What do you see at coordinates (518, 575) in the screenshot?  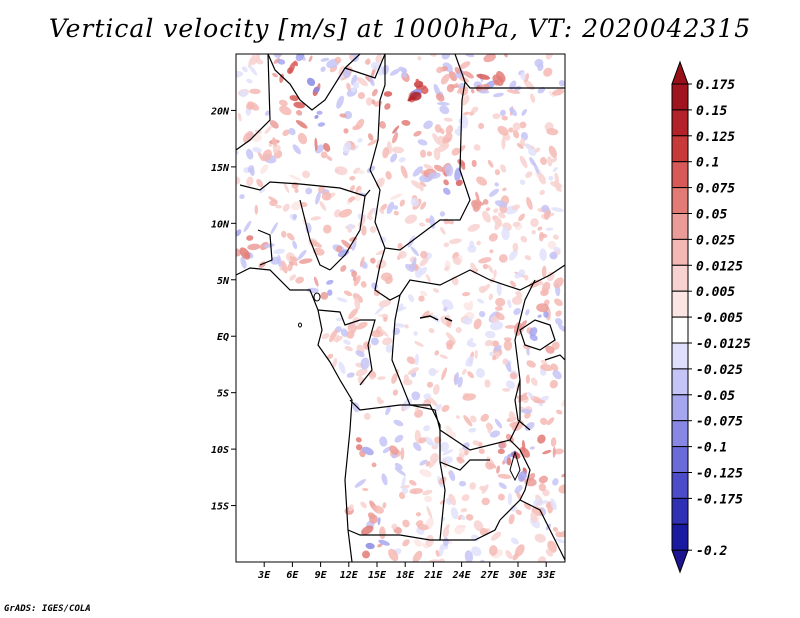 I see `lon-tick-label: 30E` at bounding box center [518, 575].